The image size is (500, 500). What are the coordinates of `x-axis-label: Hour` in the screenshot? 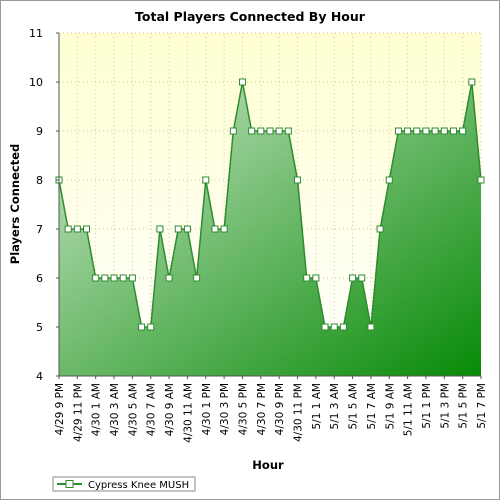 It's located at (268, 465).